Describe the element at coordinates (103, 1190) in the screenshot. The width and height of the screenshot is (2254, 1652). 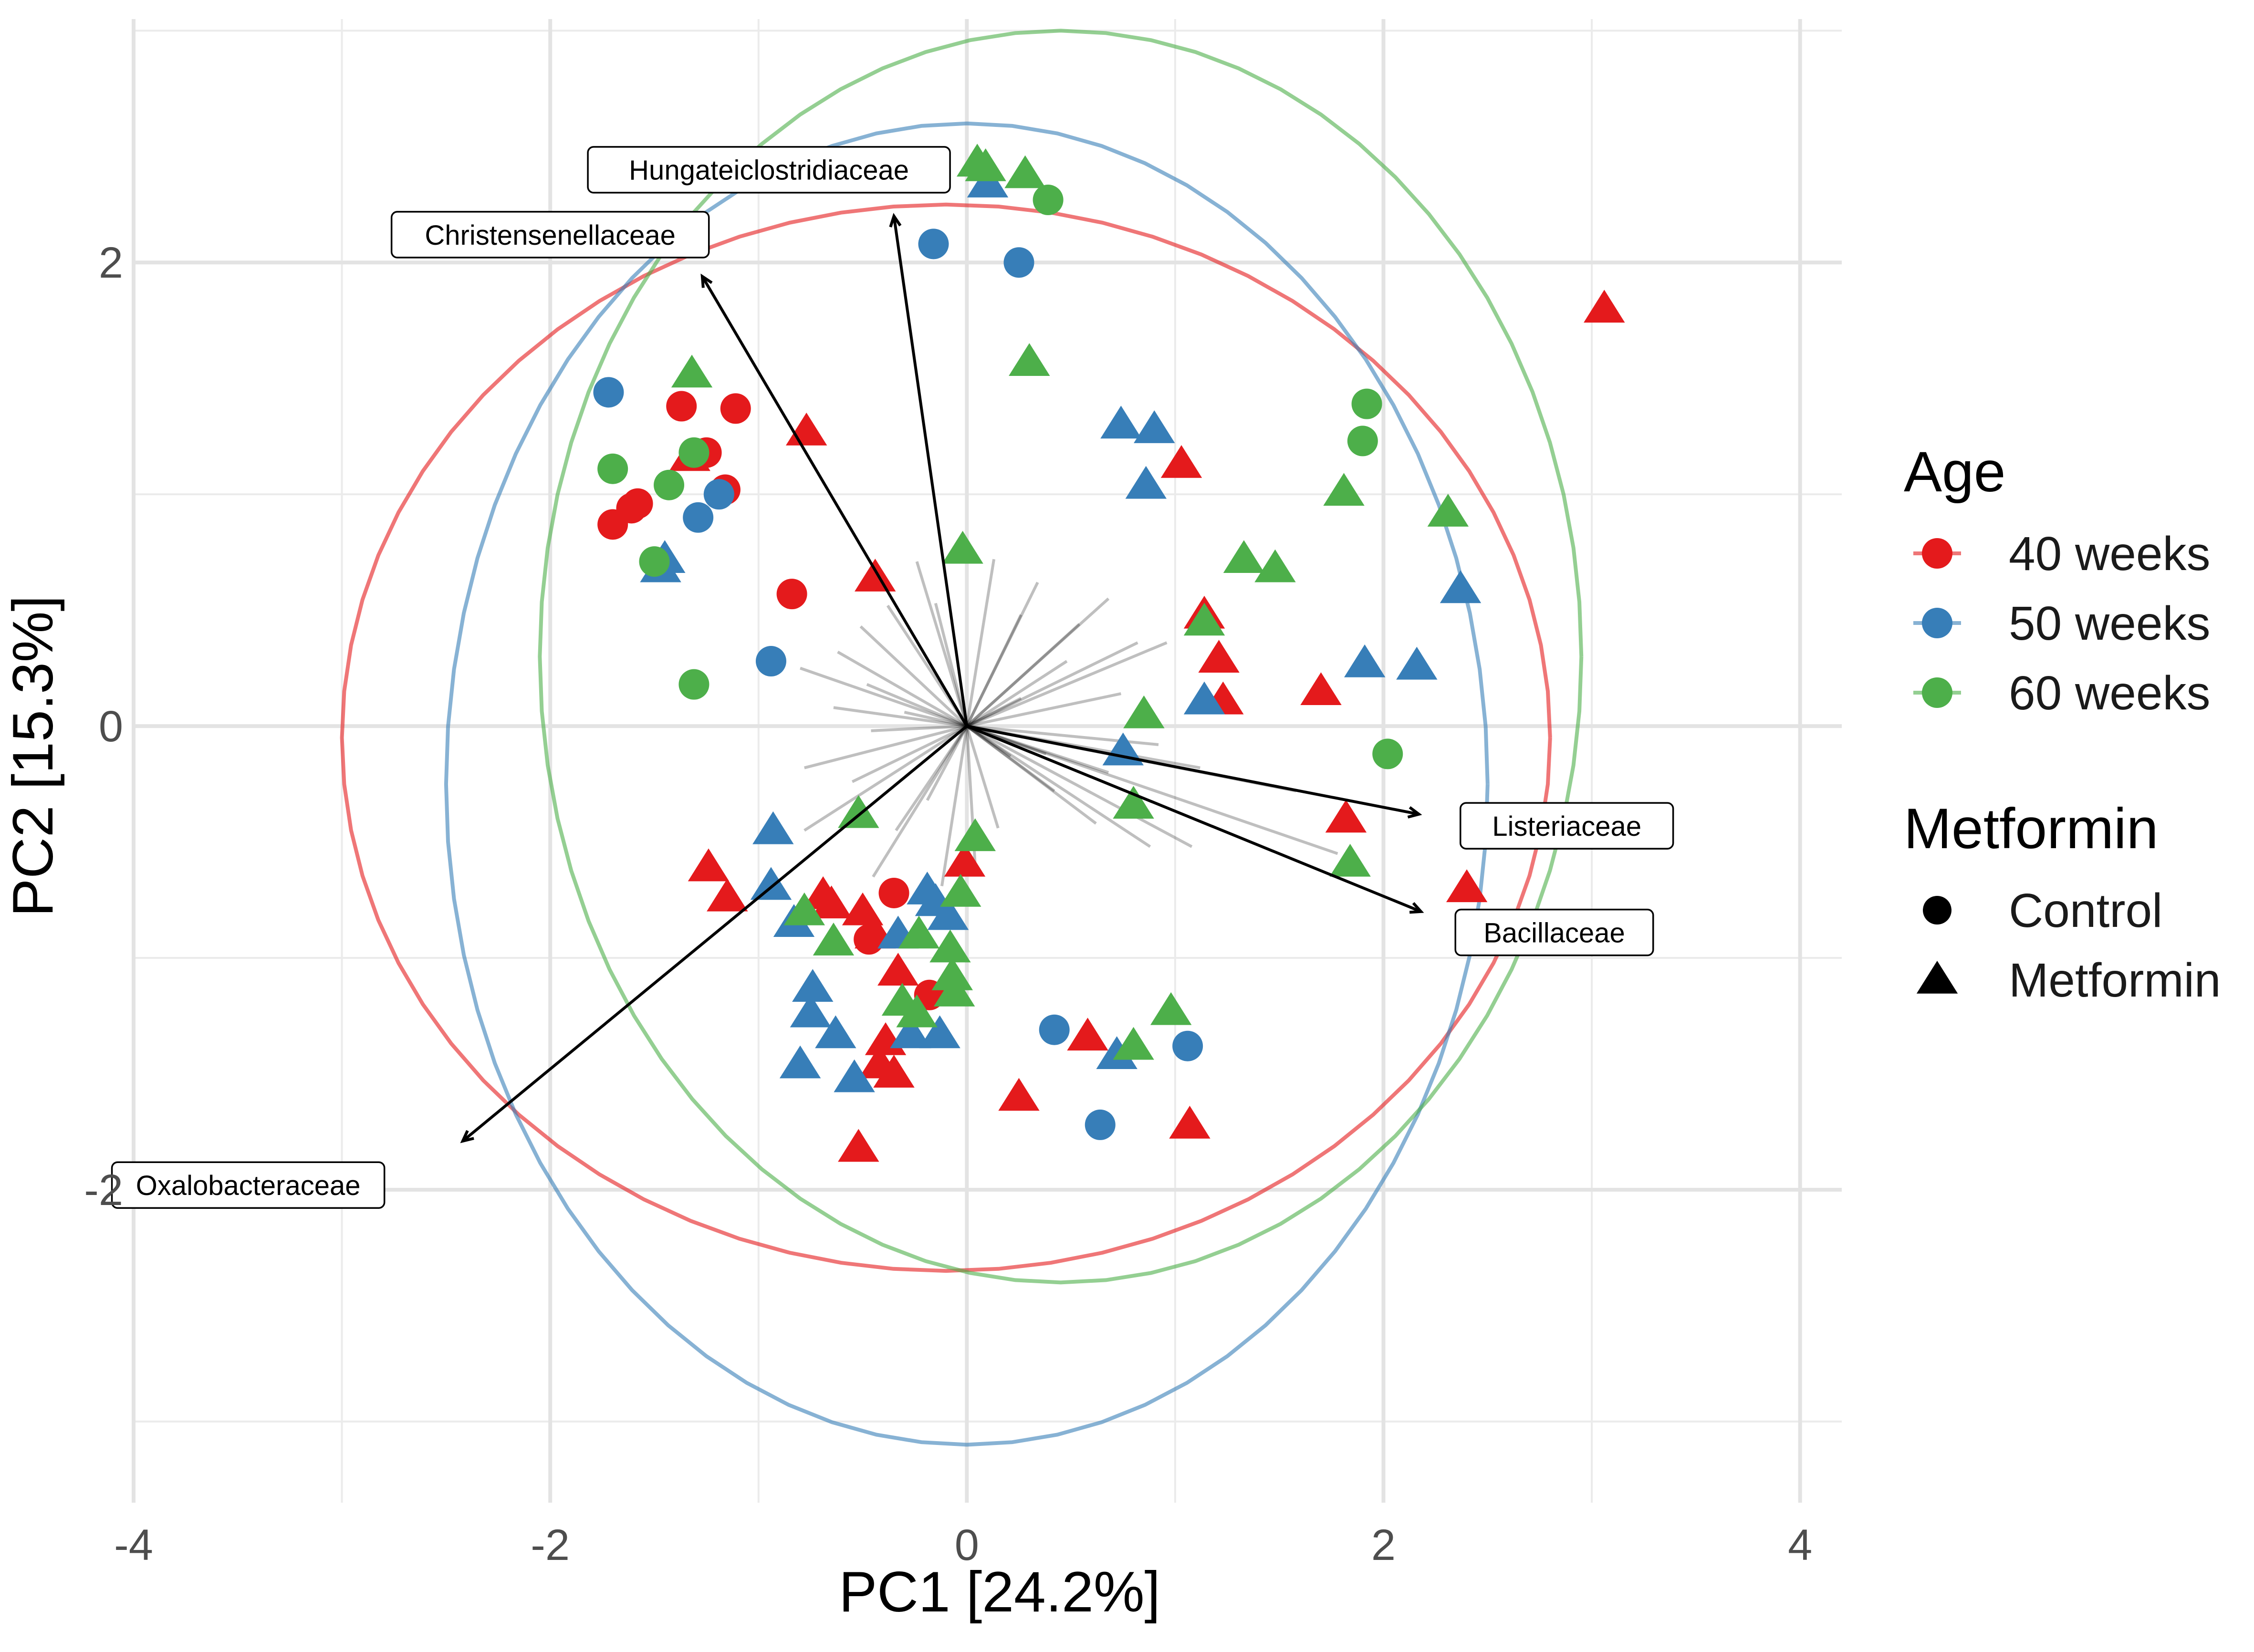
I see `y-tick-label: -2` at that location.